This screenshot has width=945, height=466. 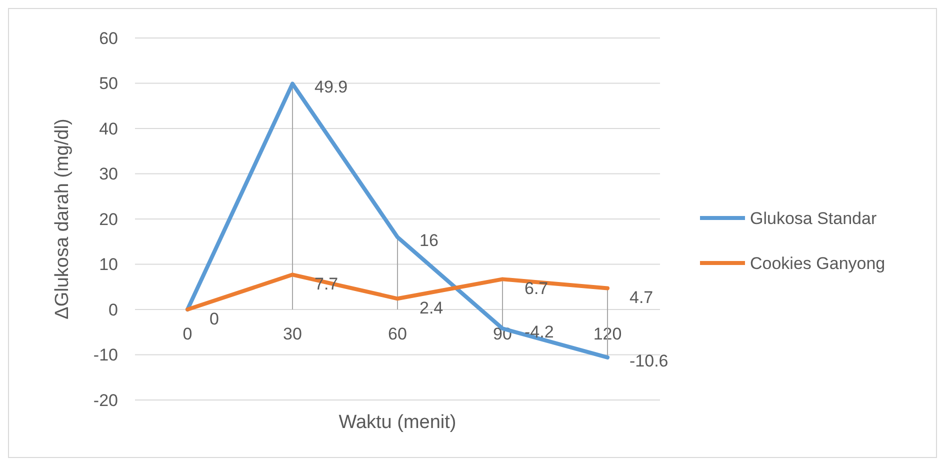 I want to click on data-label: -4.2, so click(x=539, y=332).